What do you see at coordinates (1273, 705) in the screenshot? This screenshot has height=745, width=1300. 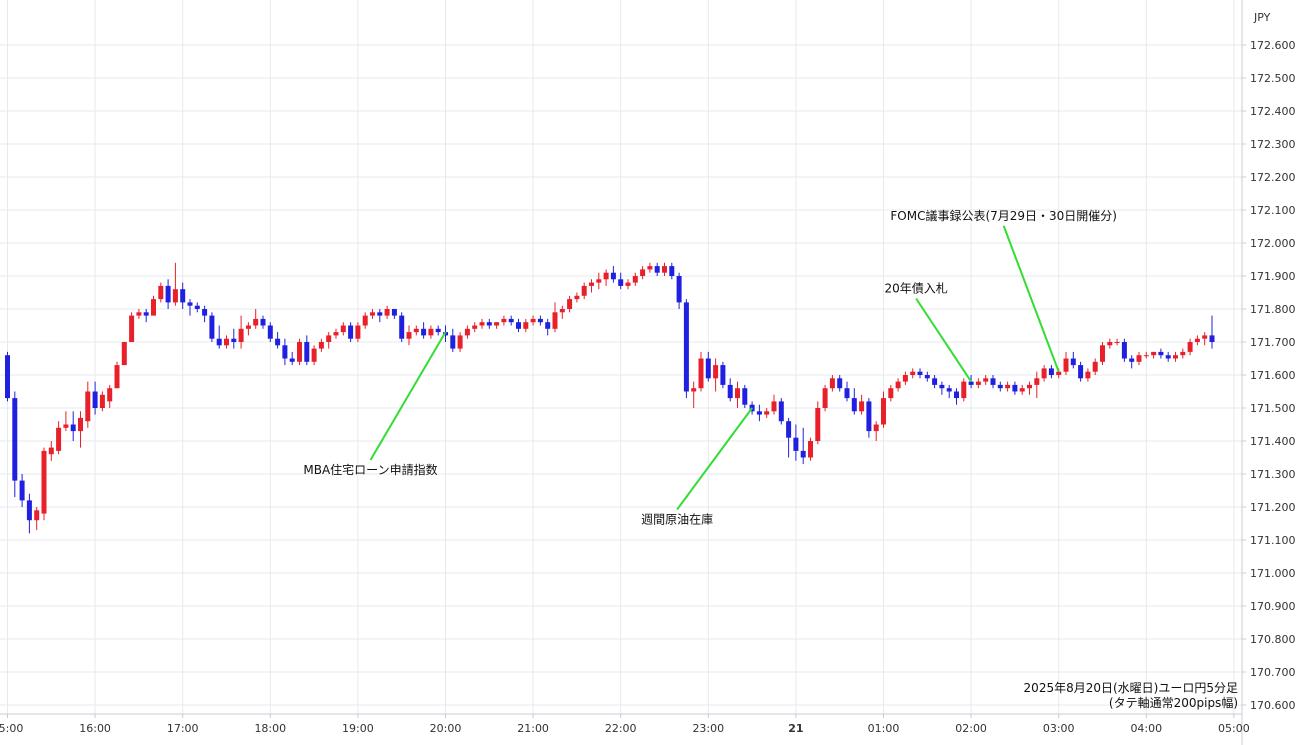 I see `y-tick-label: 170.600` at bounding box center [1273, 705].